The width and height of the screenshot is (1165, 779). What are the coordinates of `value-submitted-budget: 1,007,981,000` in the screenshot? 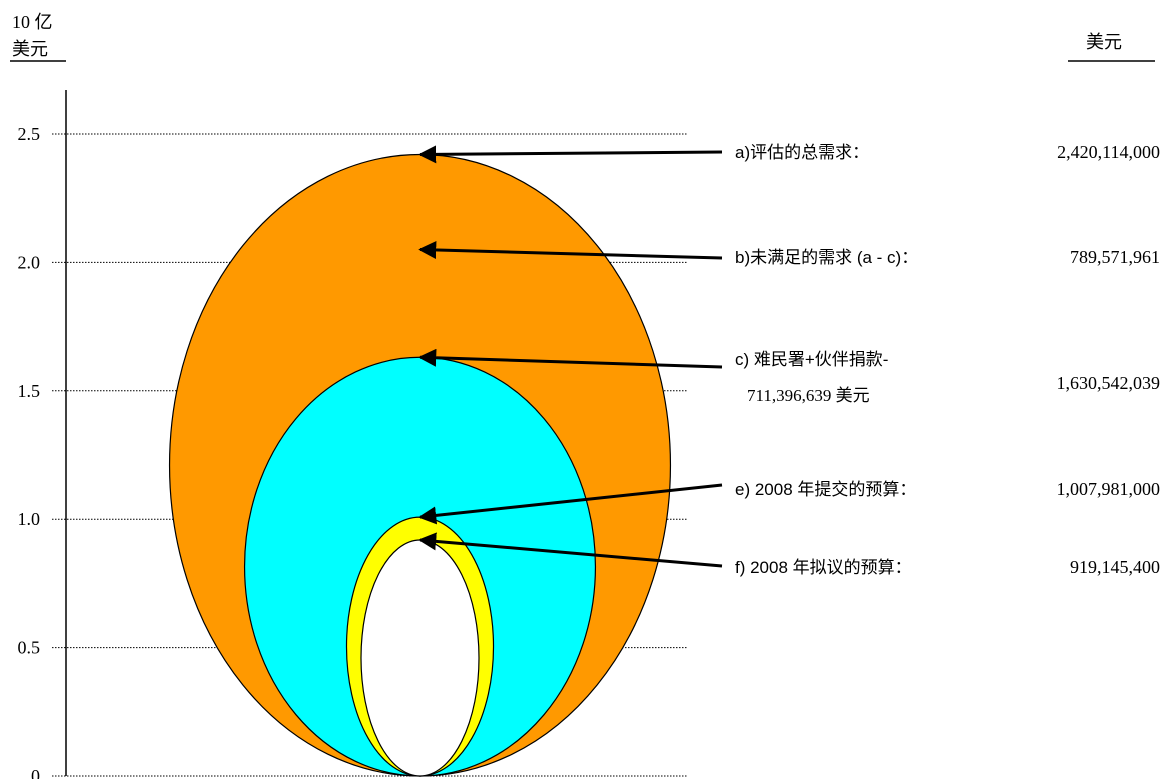 It's located at (1109, 489).